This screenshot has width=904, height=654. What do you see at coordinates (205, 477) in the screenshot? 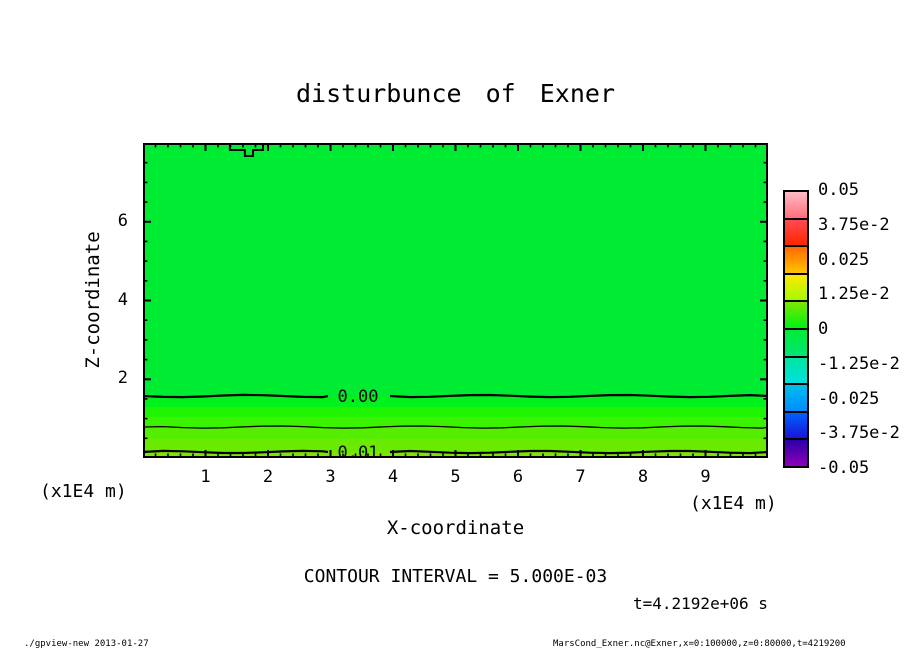
I see `x-tick-label: 1` at bounding box center [205, 477].